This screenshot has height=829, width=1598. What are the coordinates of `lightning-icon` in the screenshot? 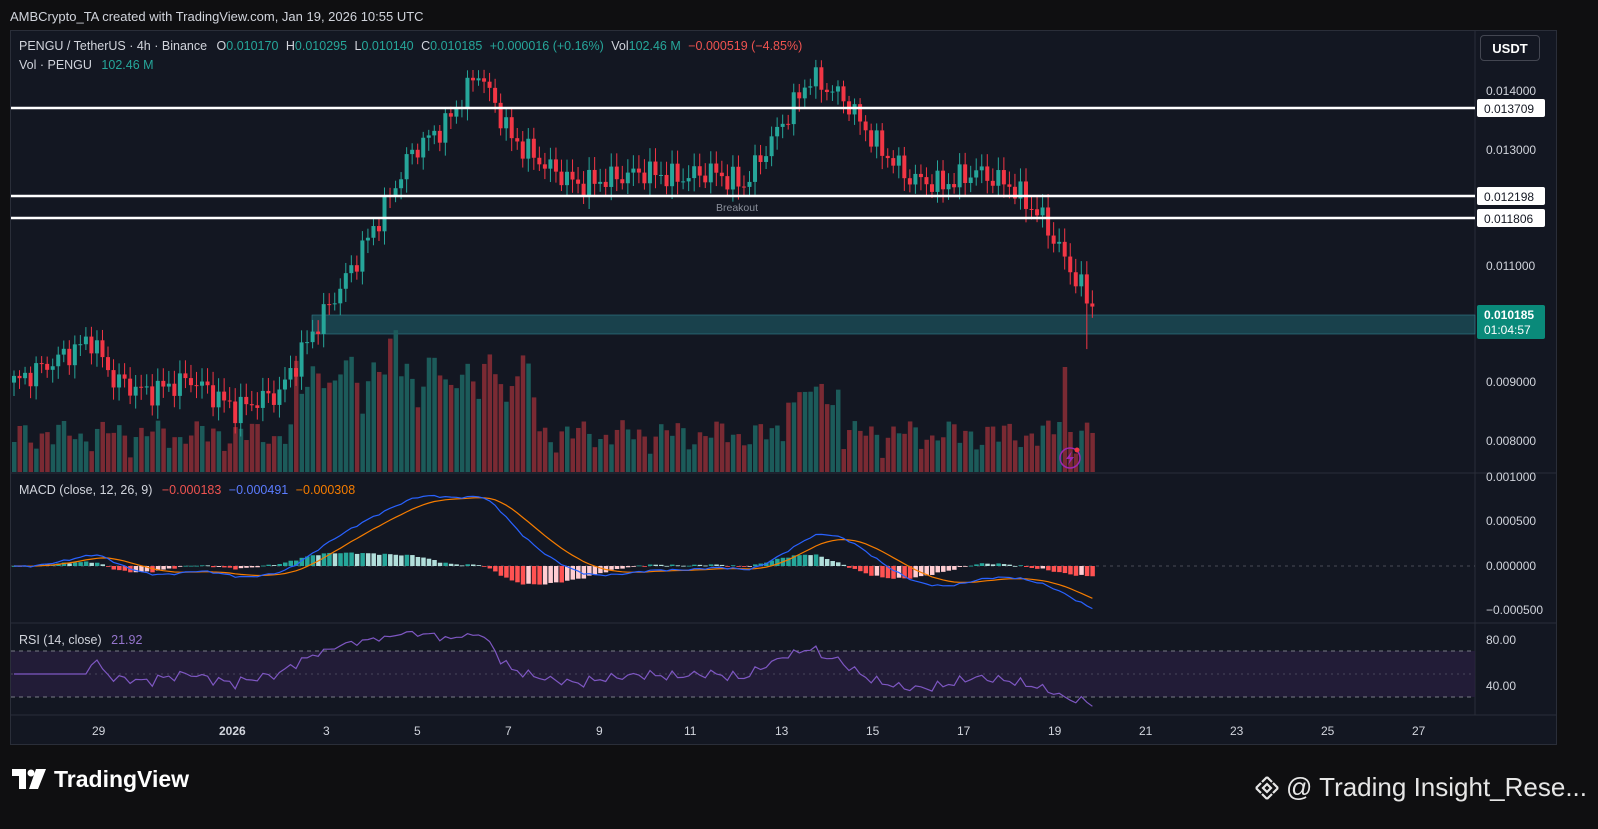 It's located at (1070, 458).